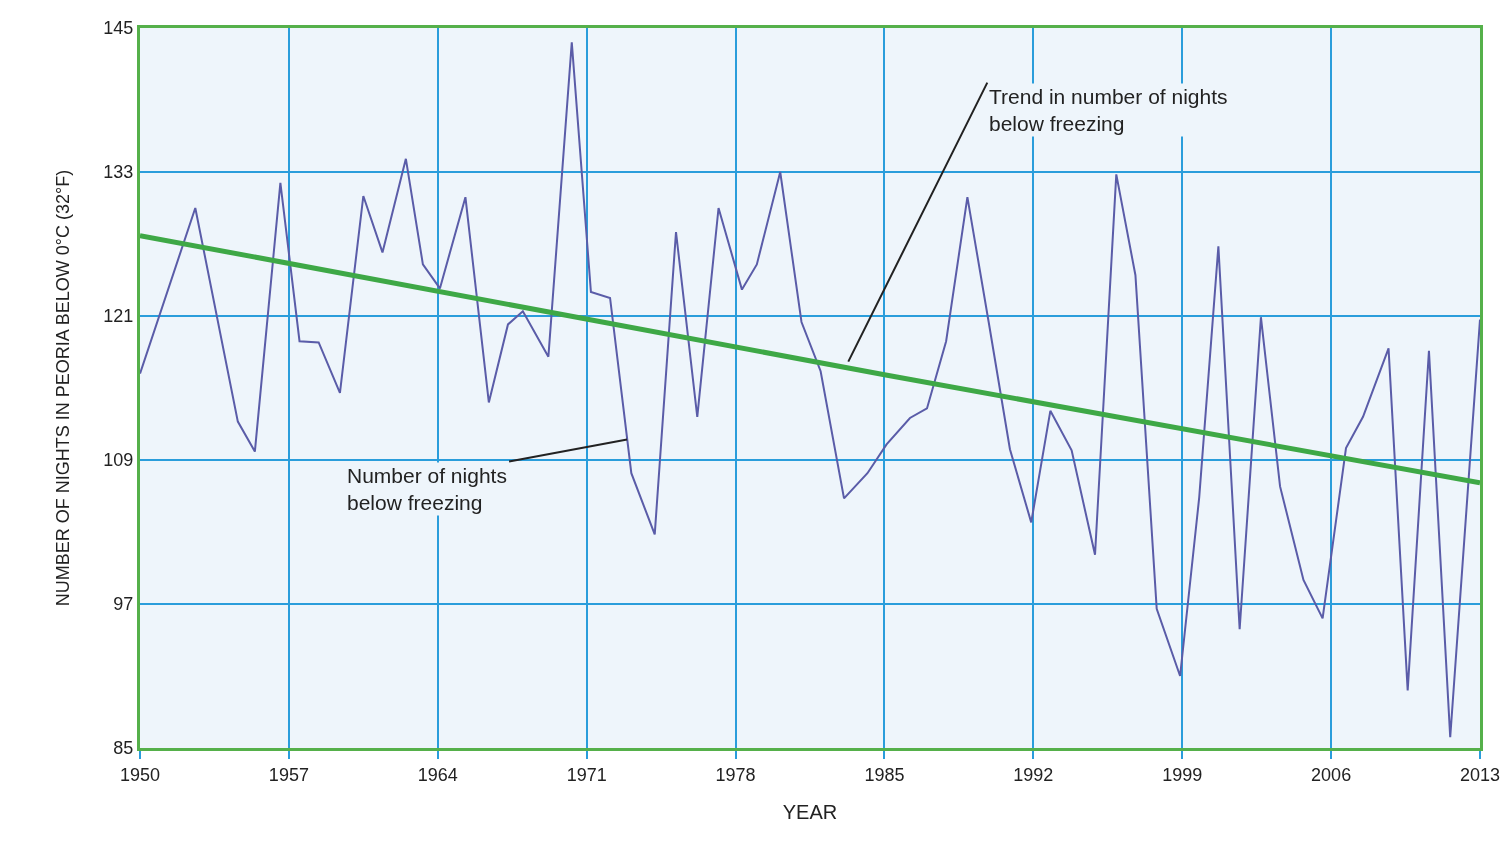 The height and width of the screenshot is (846, 1501). What do you see at coordinates (140, 774) in the screenshot?
I see `x-tick-label: 1950` at bounding box center [140, 774].